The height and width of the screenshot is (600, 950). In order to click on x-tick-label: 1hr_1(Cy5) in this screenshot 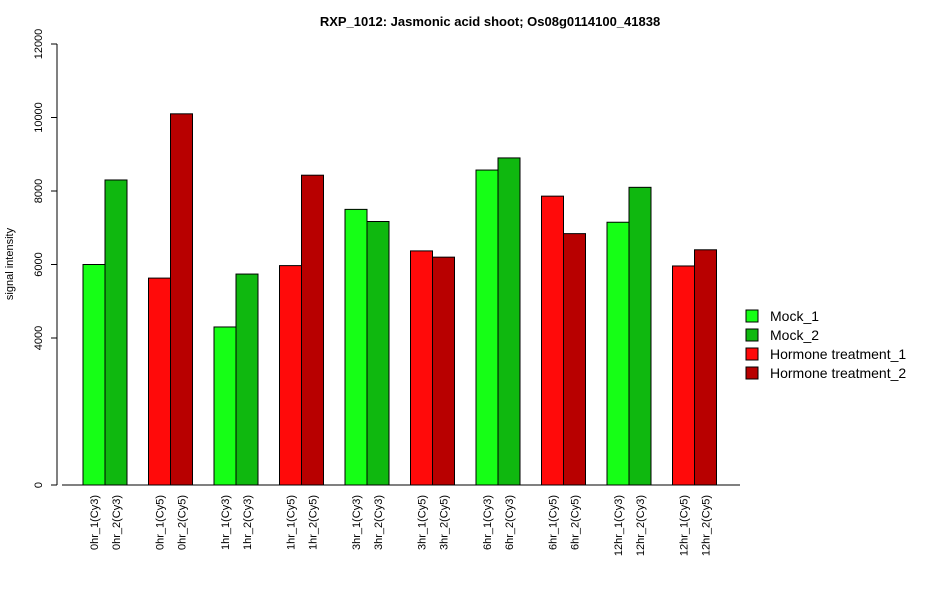, I will do `click(292, 522)`.